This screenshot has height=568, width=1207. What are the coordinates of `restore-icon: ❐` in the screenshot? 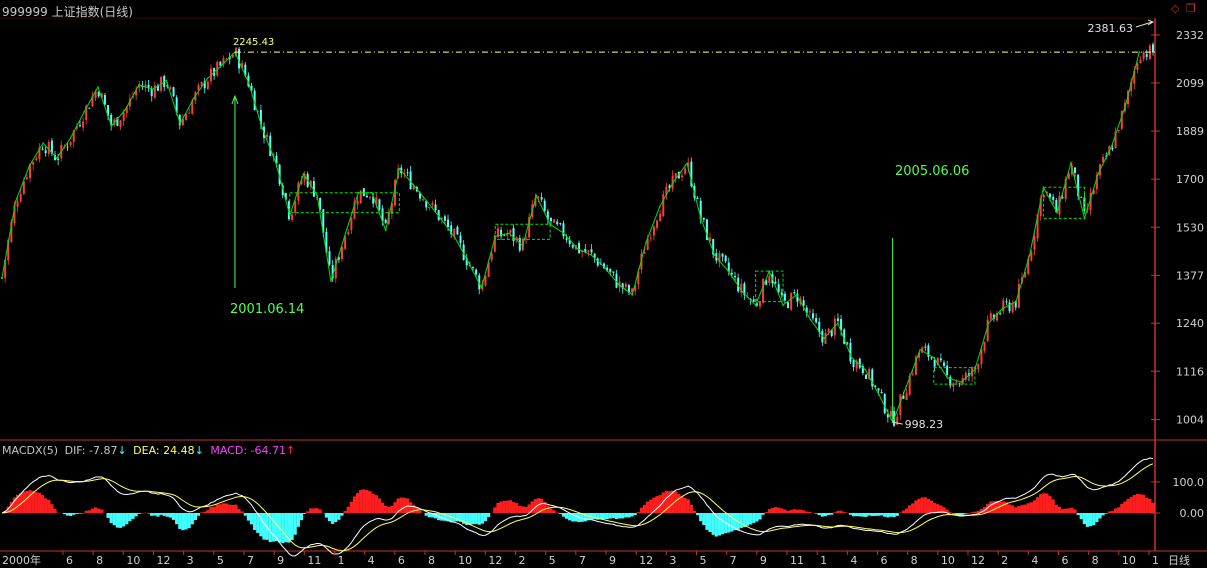 It's located at (1191, 8).